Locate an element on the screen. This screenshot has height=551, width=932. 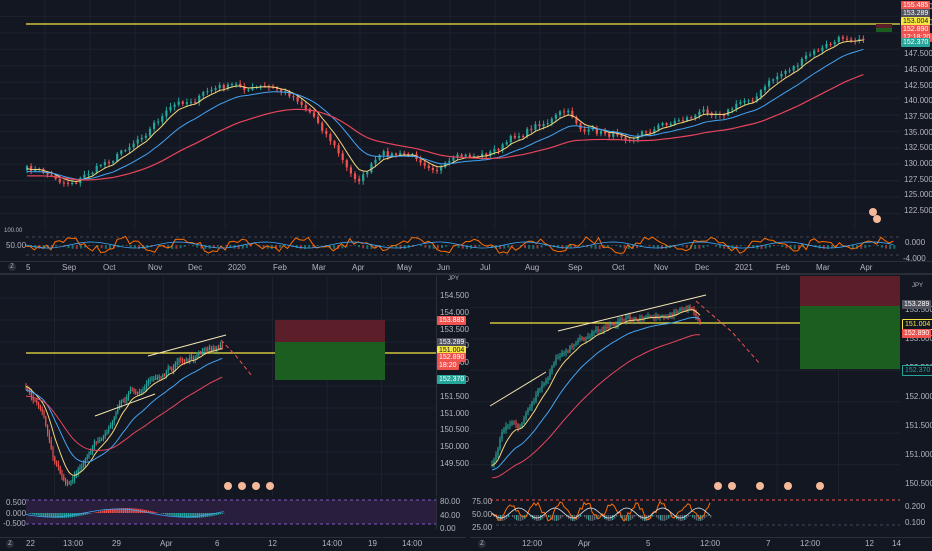
main-time-label: Sep is located at coordinates (69, 267).